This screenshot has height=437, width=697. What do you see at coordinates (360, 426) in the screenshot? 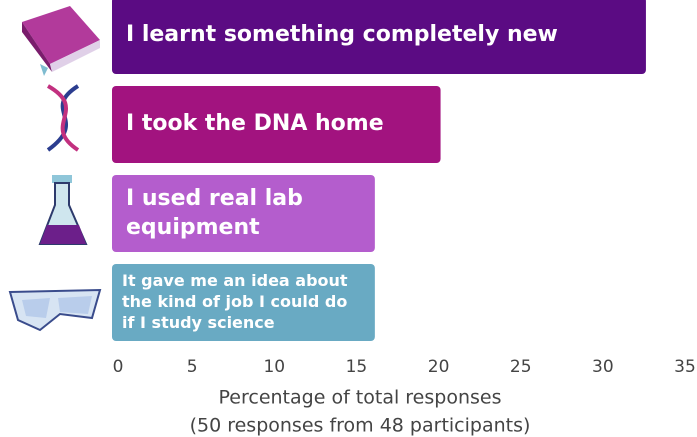
I see `x-axis-note: (50 responses from 48 participants)` at bounding box center [360, 426].